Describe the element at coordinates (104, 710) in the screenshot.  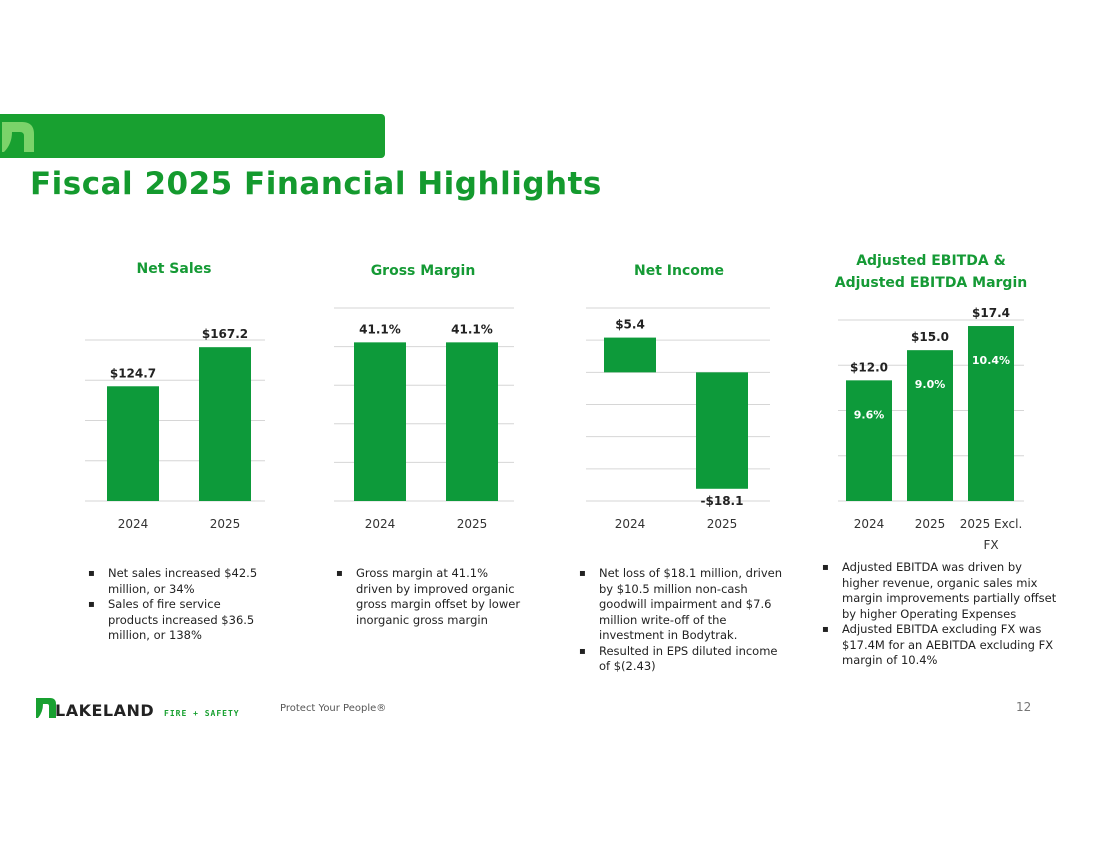
I see `logo-wordmark: LAKELAND` at that location.